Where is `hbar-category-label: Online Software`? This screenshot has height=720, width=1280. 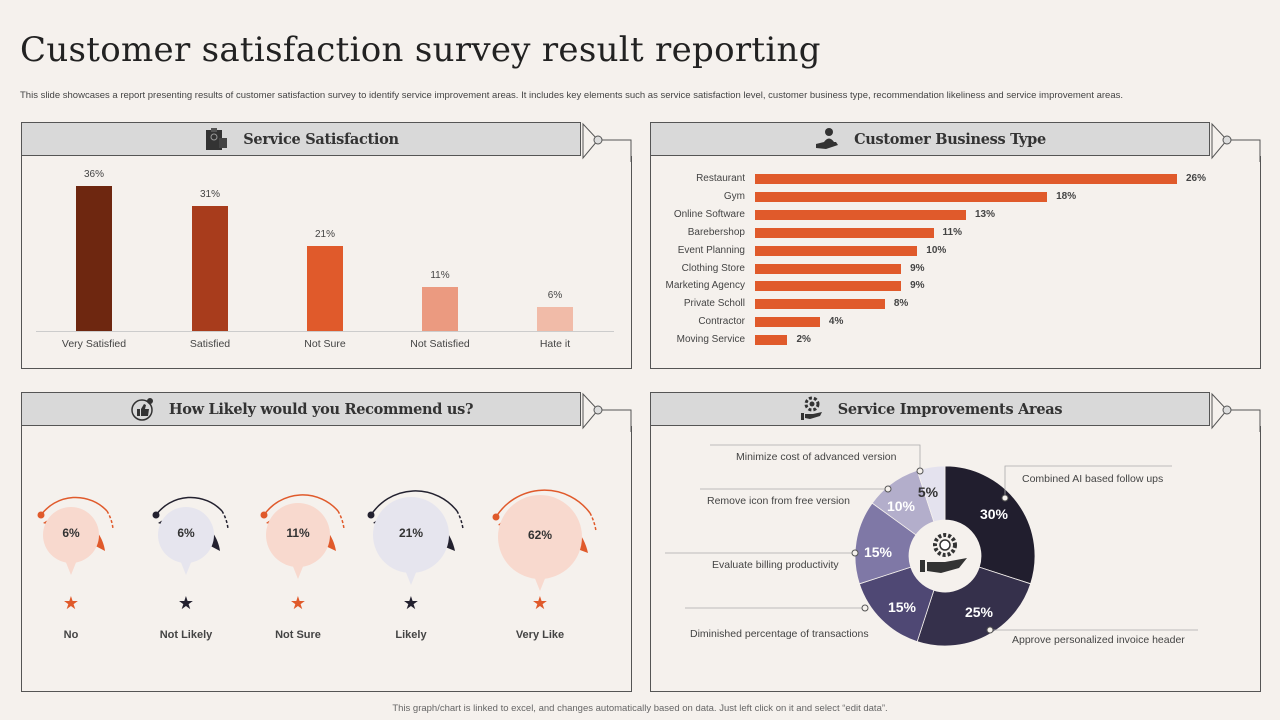 hbar-category-label: Online Software is located at coordinates (709, 214).